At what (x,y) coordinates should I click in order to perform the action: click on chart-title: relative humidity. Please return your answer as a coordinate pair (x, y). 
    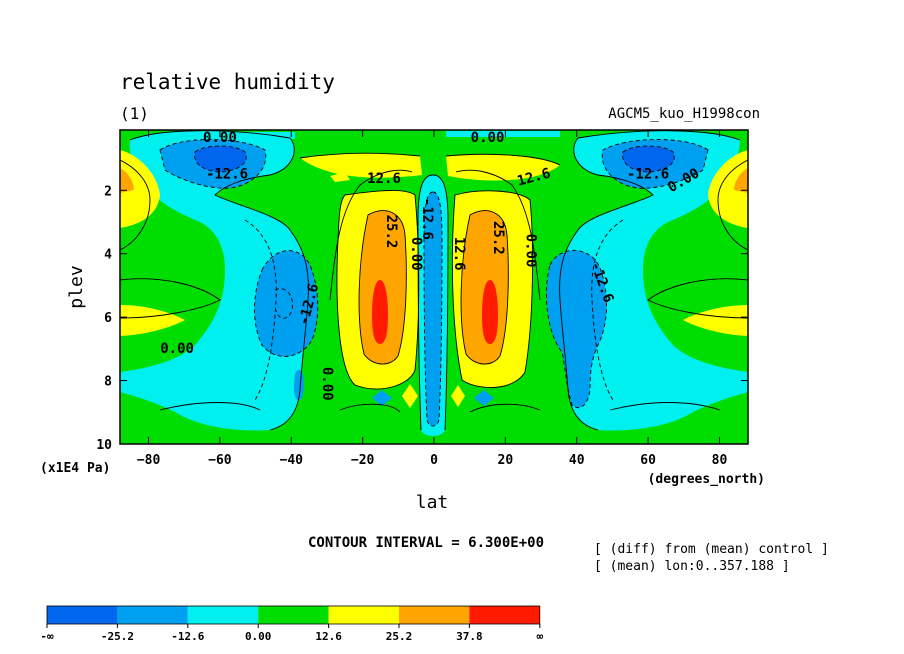
    Looking at the image, I should click on (227, 82).